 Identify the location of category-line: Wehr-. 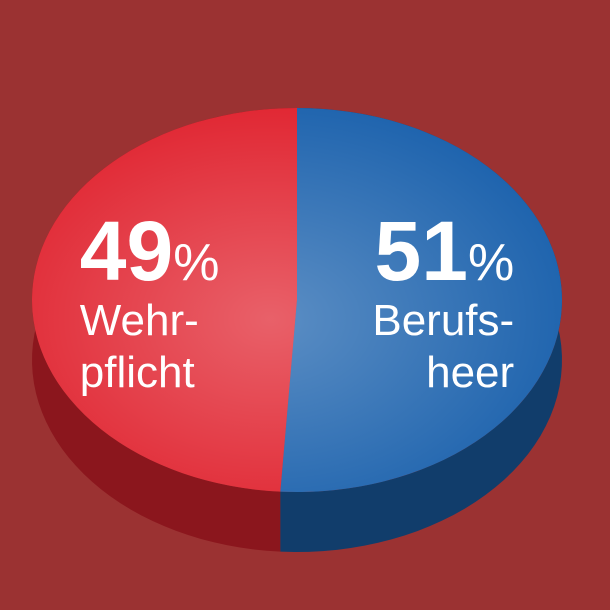
(139, 320).